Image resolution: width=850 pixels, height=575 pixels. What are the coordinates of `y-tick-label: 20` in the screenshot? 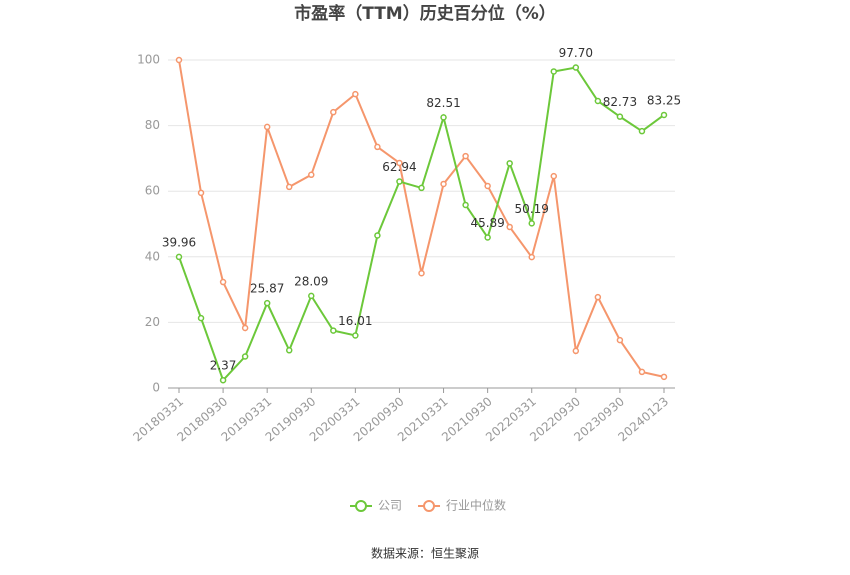 It's located at (152, 322).